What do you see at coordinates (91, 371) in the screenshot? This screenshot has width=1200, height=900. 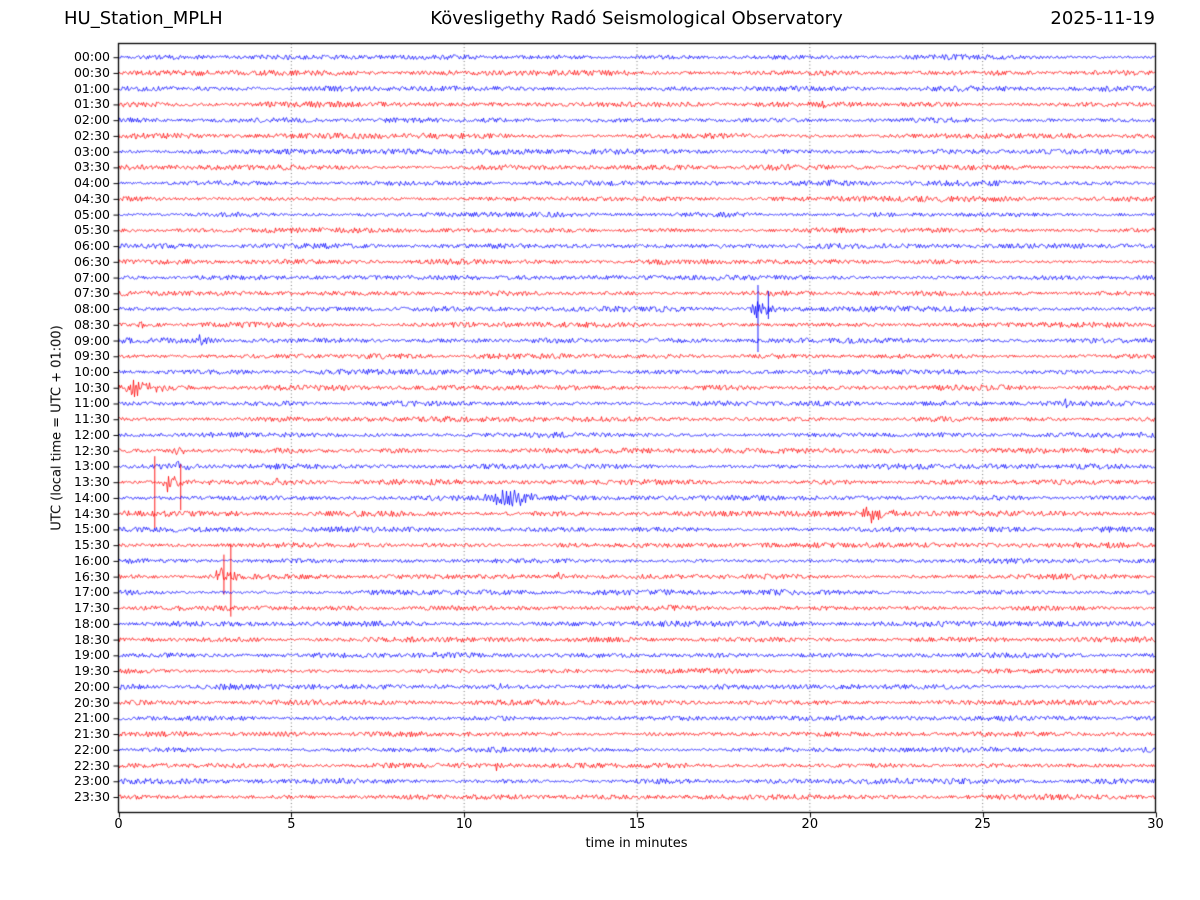 I see `y-tick-label: 10:00` at bounding box center [91, 371].